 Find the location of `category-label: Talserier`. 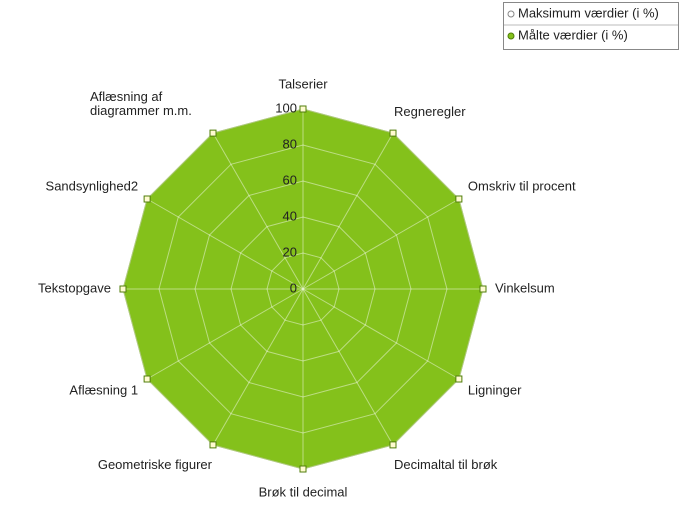

category-label: Talserier is located at coordinates (303, 83).